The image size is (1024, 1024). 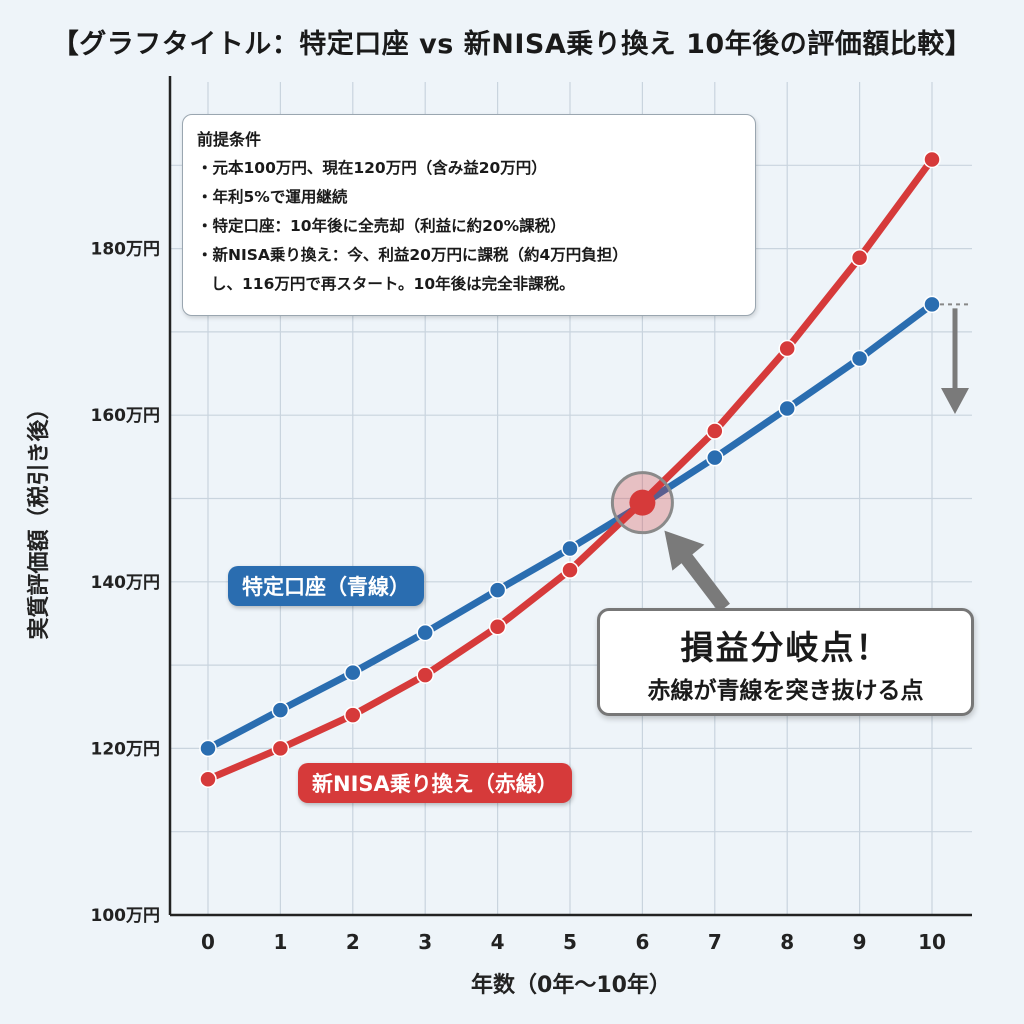 What do you see at coordinates (126, 250) in the screenshot?
I see `y-tick-label: 180万円` at bounding box center [126, 250].